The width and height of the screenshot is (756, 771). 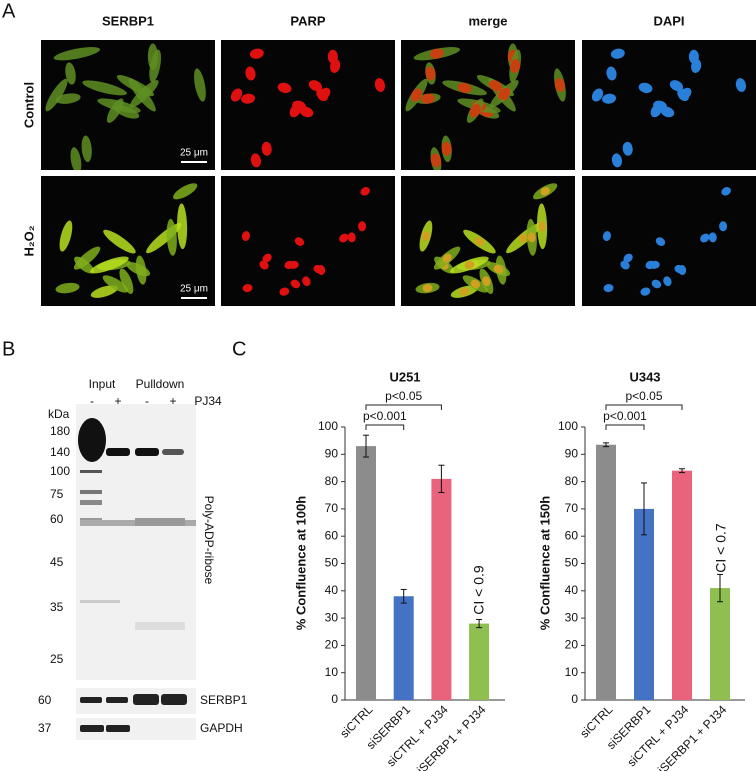 I want to click on group-label: Input, so click(x=102, y=384).